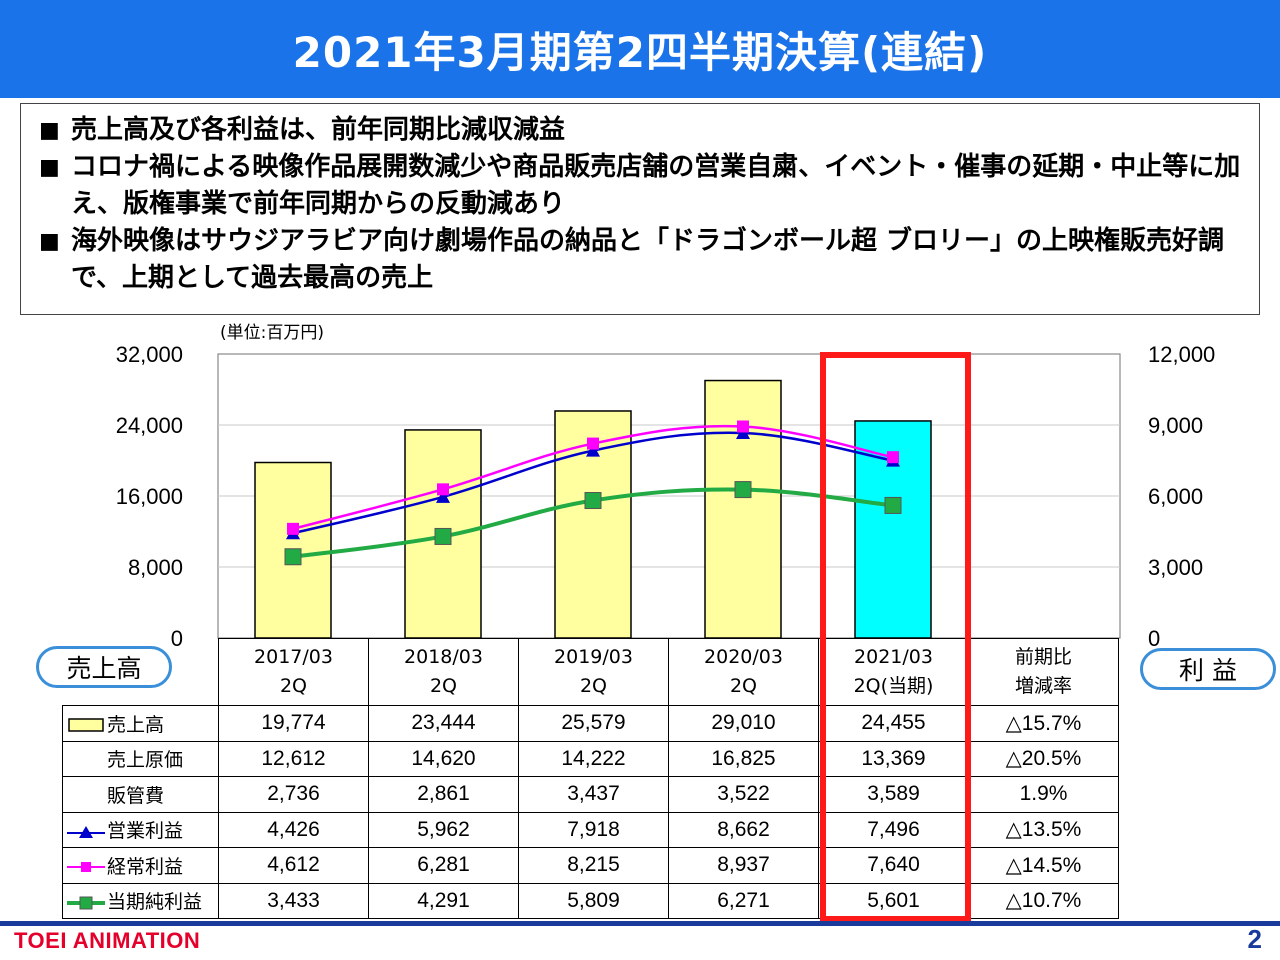 The width and height of the screenshot is (1280, 960). I want to click on summary-bullet-text: 売上高及び各利益は、前年同期比減収減益, so click(318, 130).